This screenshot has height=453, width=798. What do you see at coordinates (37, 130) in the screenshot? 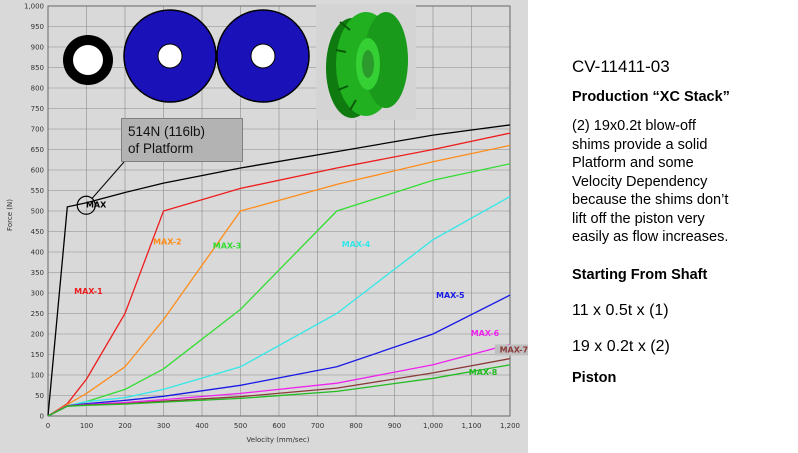
I see `y-tick-label: 700` at bounding box center [37, 130].